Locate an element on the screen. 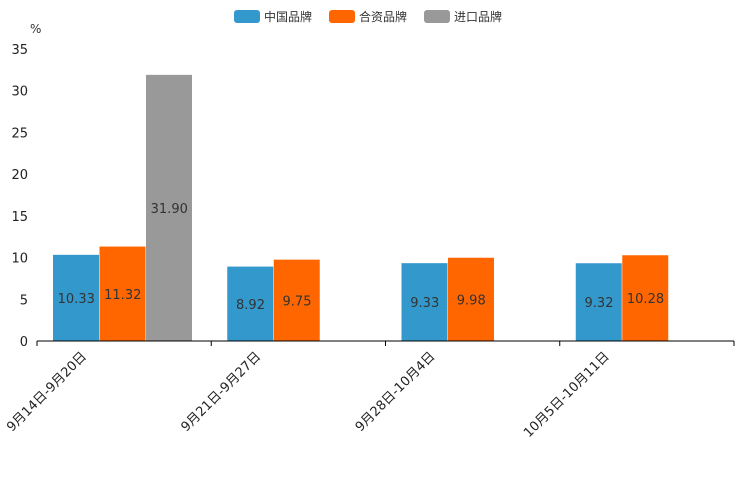 This screenshot has height=496, width=744. data-label: 11.32 is located at coordinates (122, 295).